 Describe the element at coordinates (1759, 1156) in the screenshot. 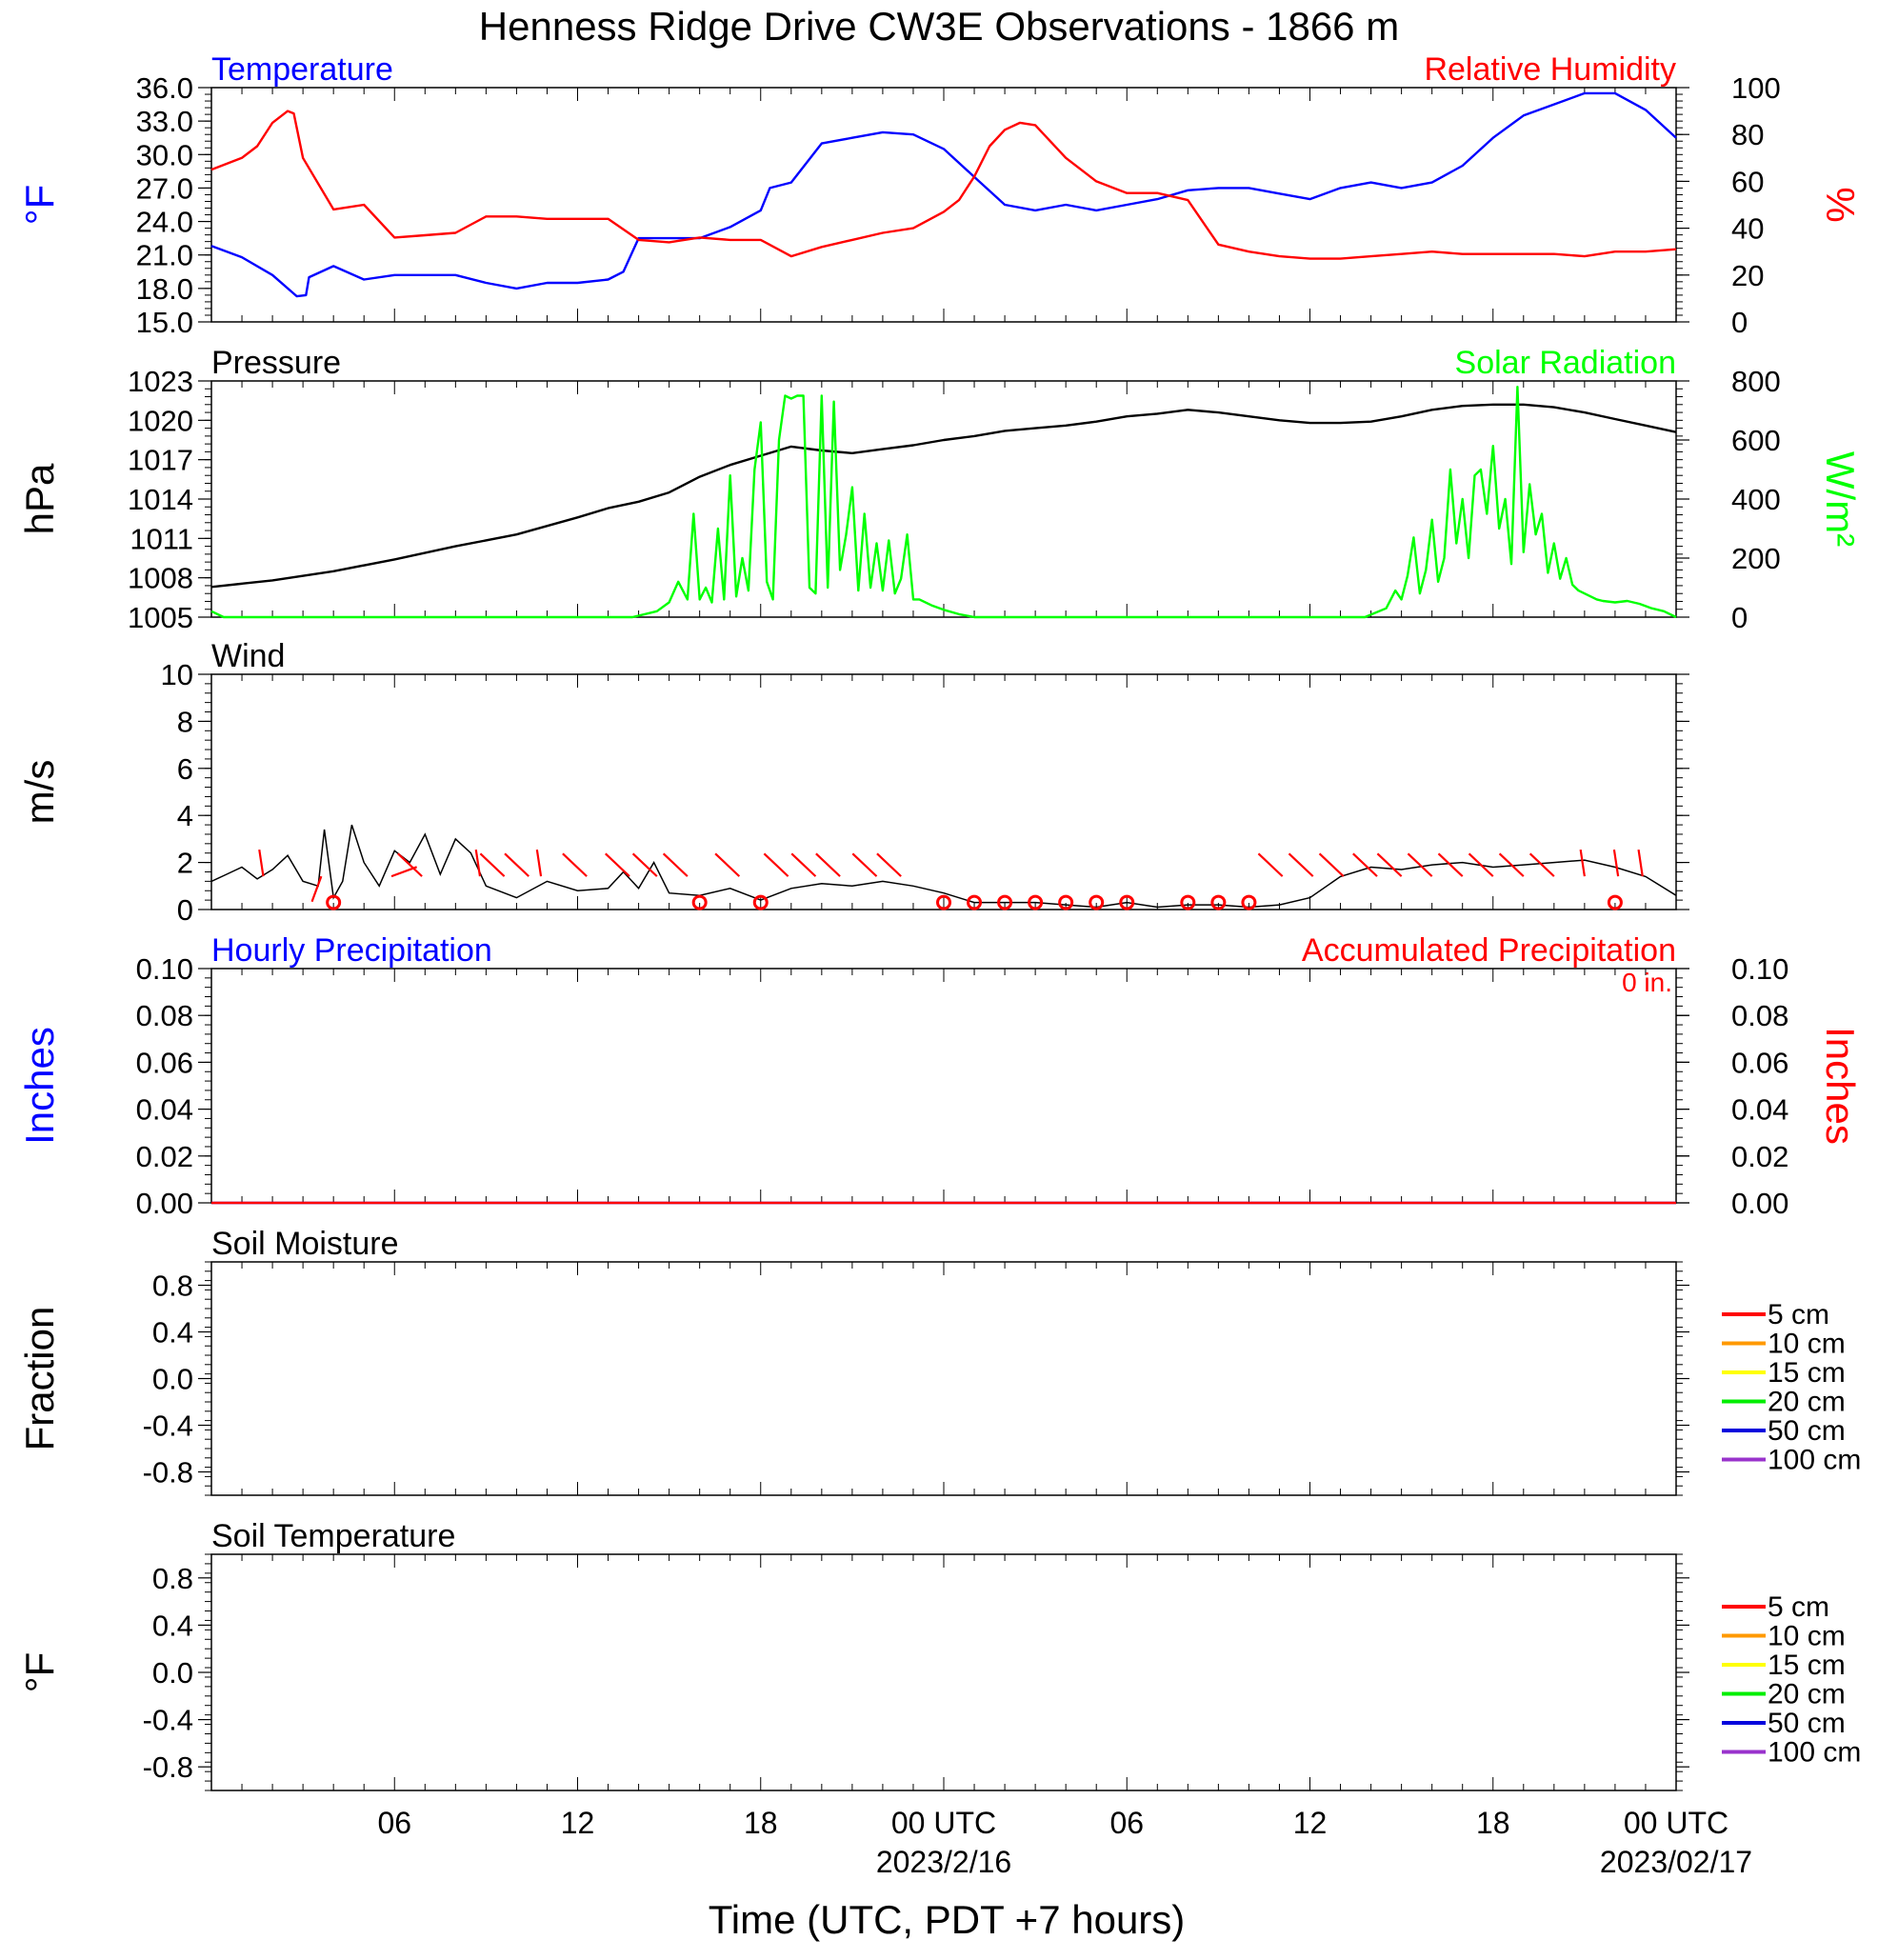

I see `y-tick-label-right: 0.02` at that location.